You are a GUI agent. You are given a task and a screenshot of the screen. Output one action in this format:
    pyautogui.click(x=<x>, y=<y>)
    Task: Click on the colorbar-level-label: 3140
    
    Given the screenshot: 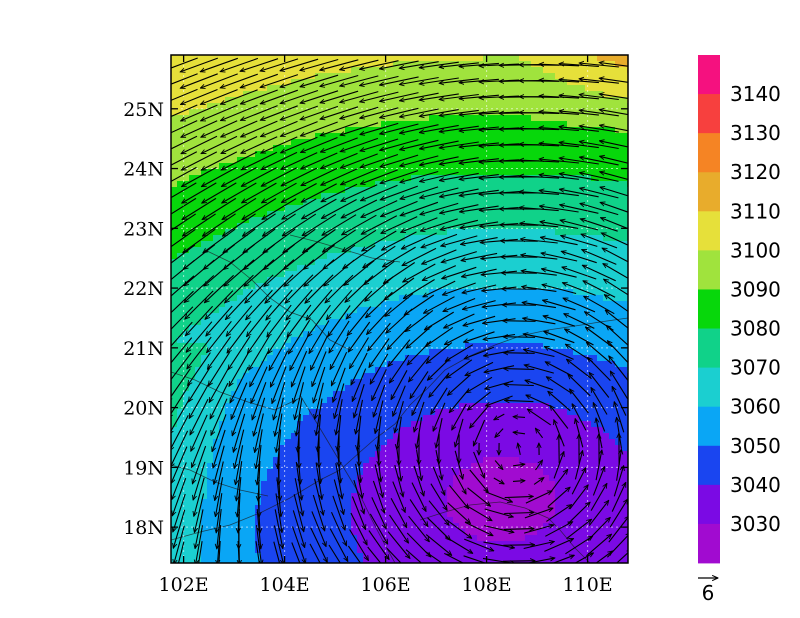 What is the action you would take?
    pyautogui.click(x=755, y=94)
    